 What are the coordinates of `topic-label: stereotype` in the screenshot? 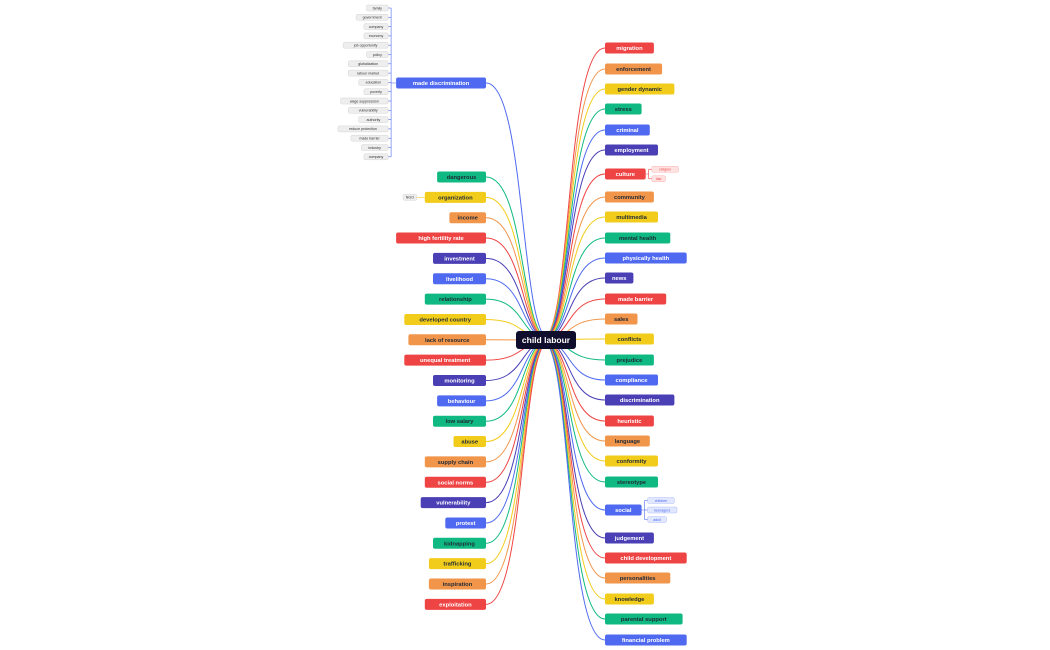 It's located at (632, 483).